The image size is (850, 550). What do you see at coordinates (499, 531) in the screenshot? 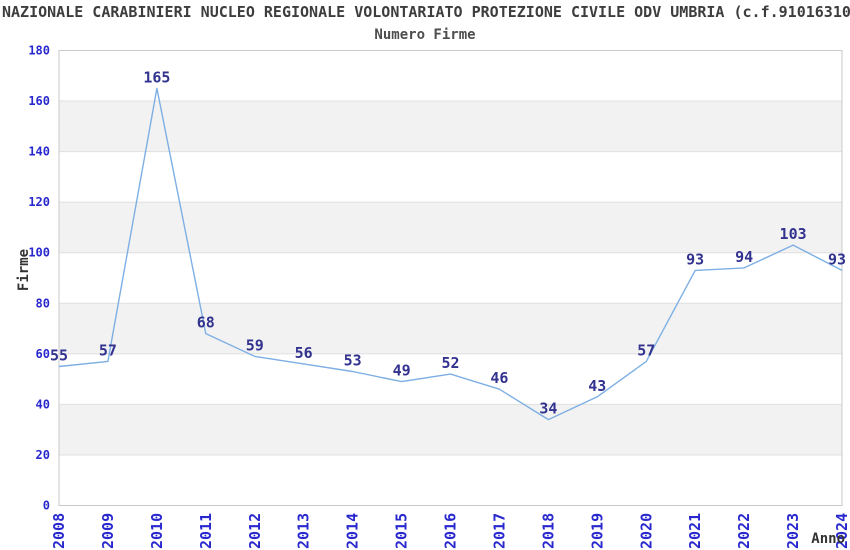
I see `x-tick-label: 2017` at bounding box center [499, 531].